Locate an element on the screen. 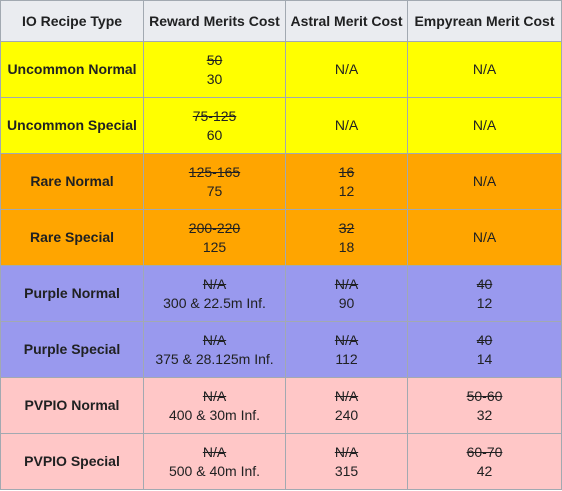 This screenshot has height=491, width=562. reward-cost-cell: N/A 300 & 22.5m Inf. is located at coordinates (214, 293).